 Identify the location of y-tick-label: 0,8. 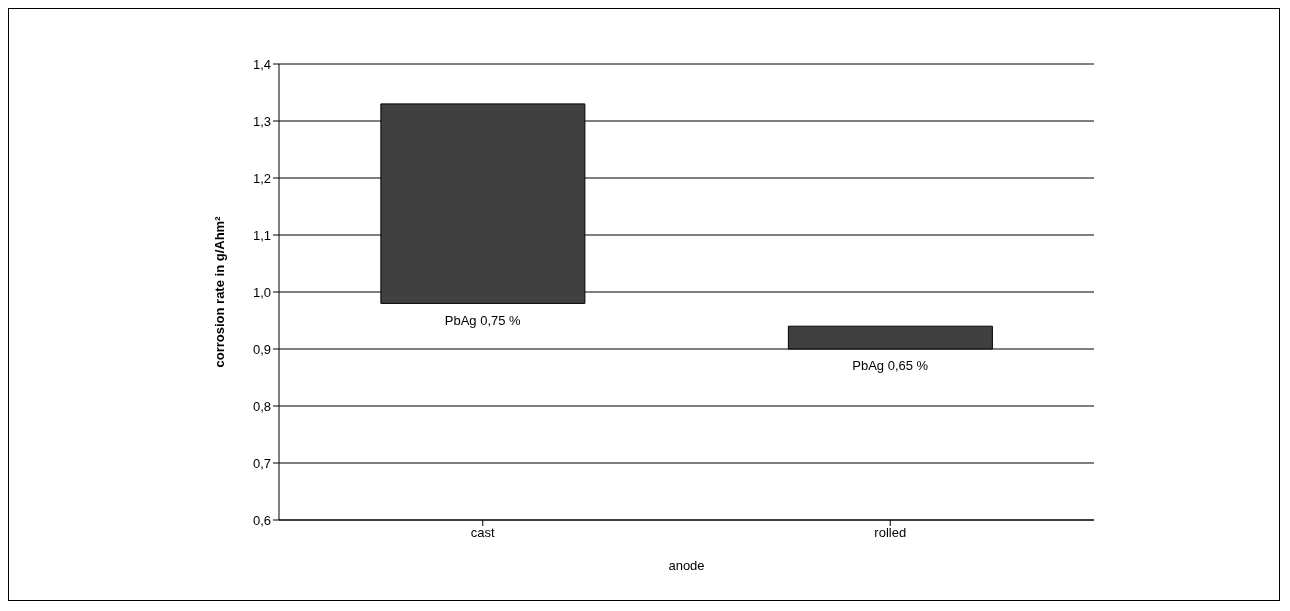
(261, 406).